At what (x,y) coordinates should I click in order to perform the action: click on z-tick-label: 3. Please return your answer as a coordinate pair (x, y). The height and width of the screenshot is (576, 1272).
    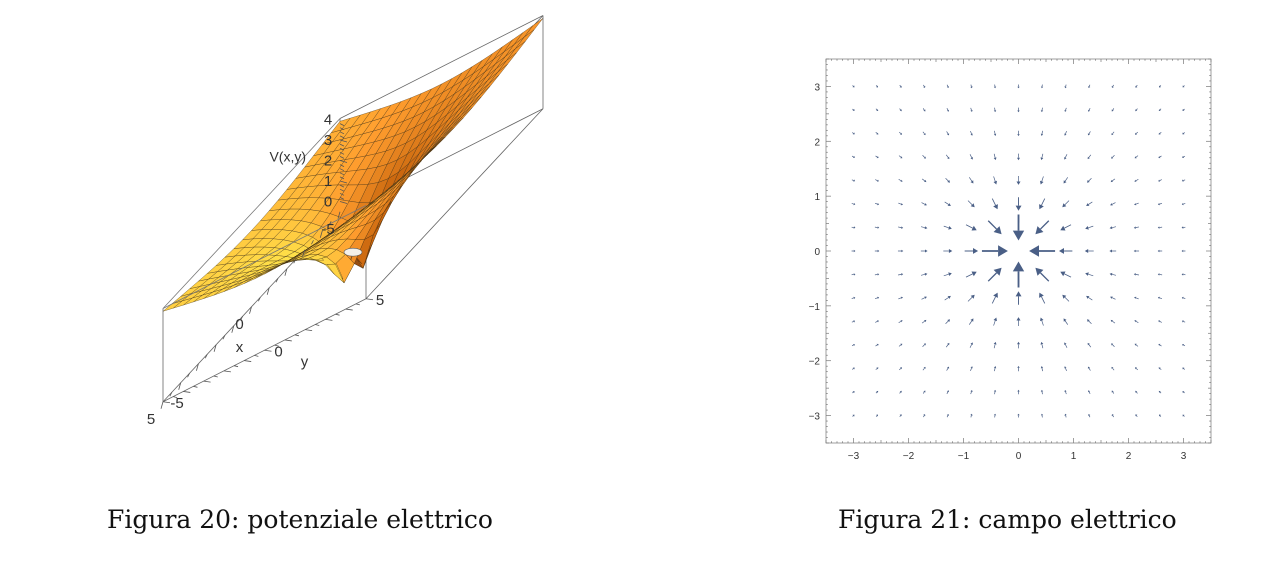
    Looking at the image, I should click on (328, 140).